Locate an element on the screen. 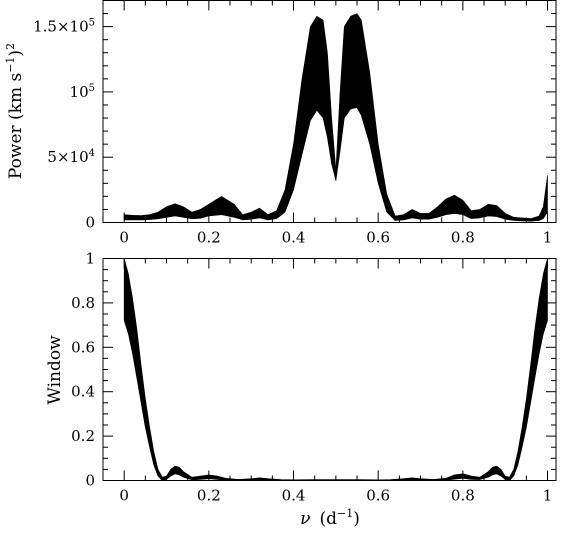 This screenshot has width=566, height=533. window-ytick-label: 0.2 is located at coordinates (83, 436).